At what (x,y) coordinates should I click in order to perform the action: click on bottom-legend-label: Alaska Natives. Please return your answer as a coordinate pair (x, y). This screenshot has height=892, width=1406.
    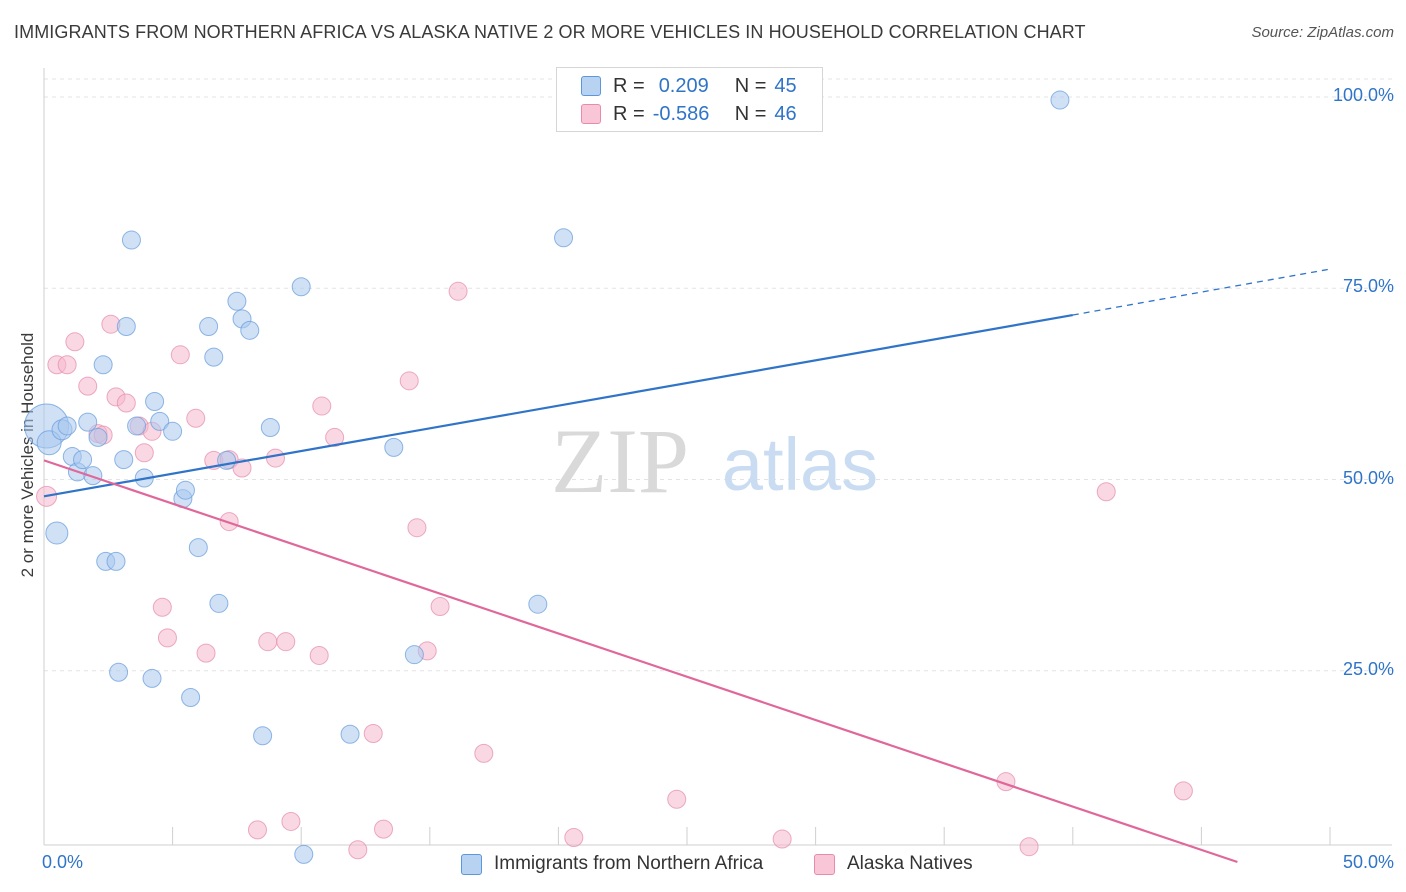
    Looking at the image, I should click on (910, 863).